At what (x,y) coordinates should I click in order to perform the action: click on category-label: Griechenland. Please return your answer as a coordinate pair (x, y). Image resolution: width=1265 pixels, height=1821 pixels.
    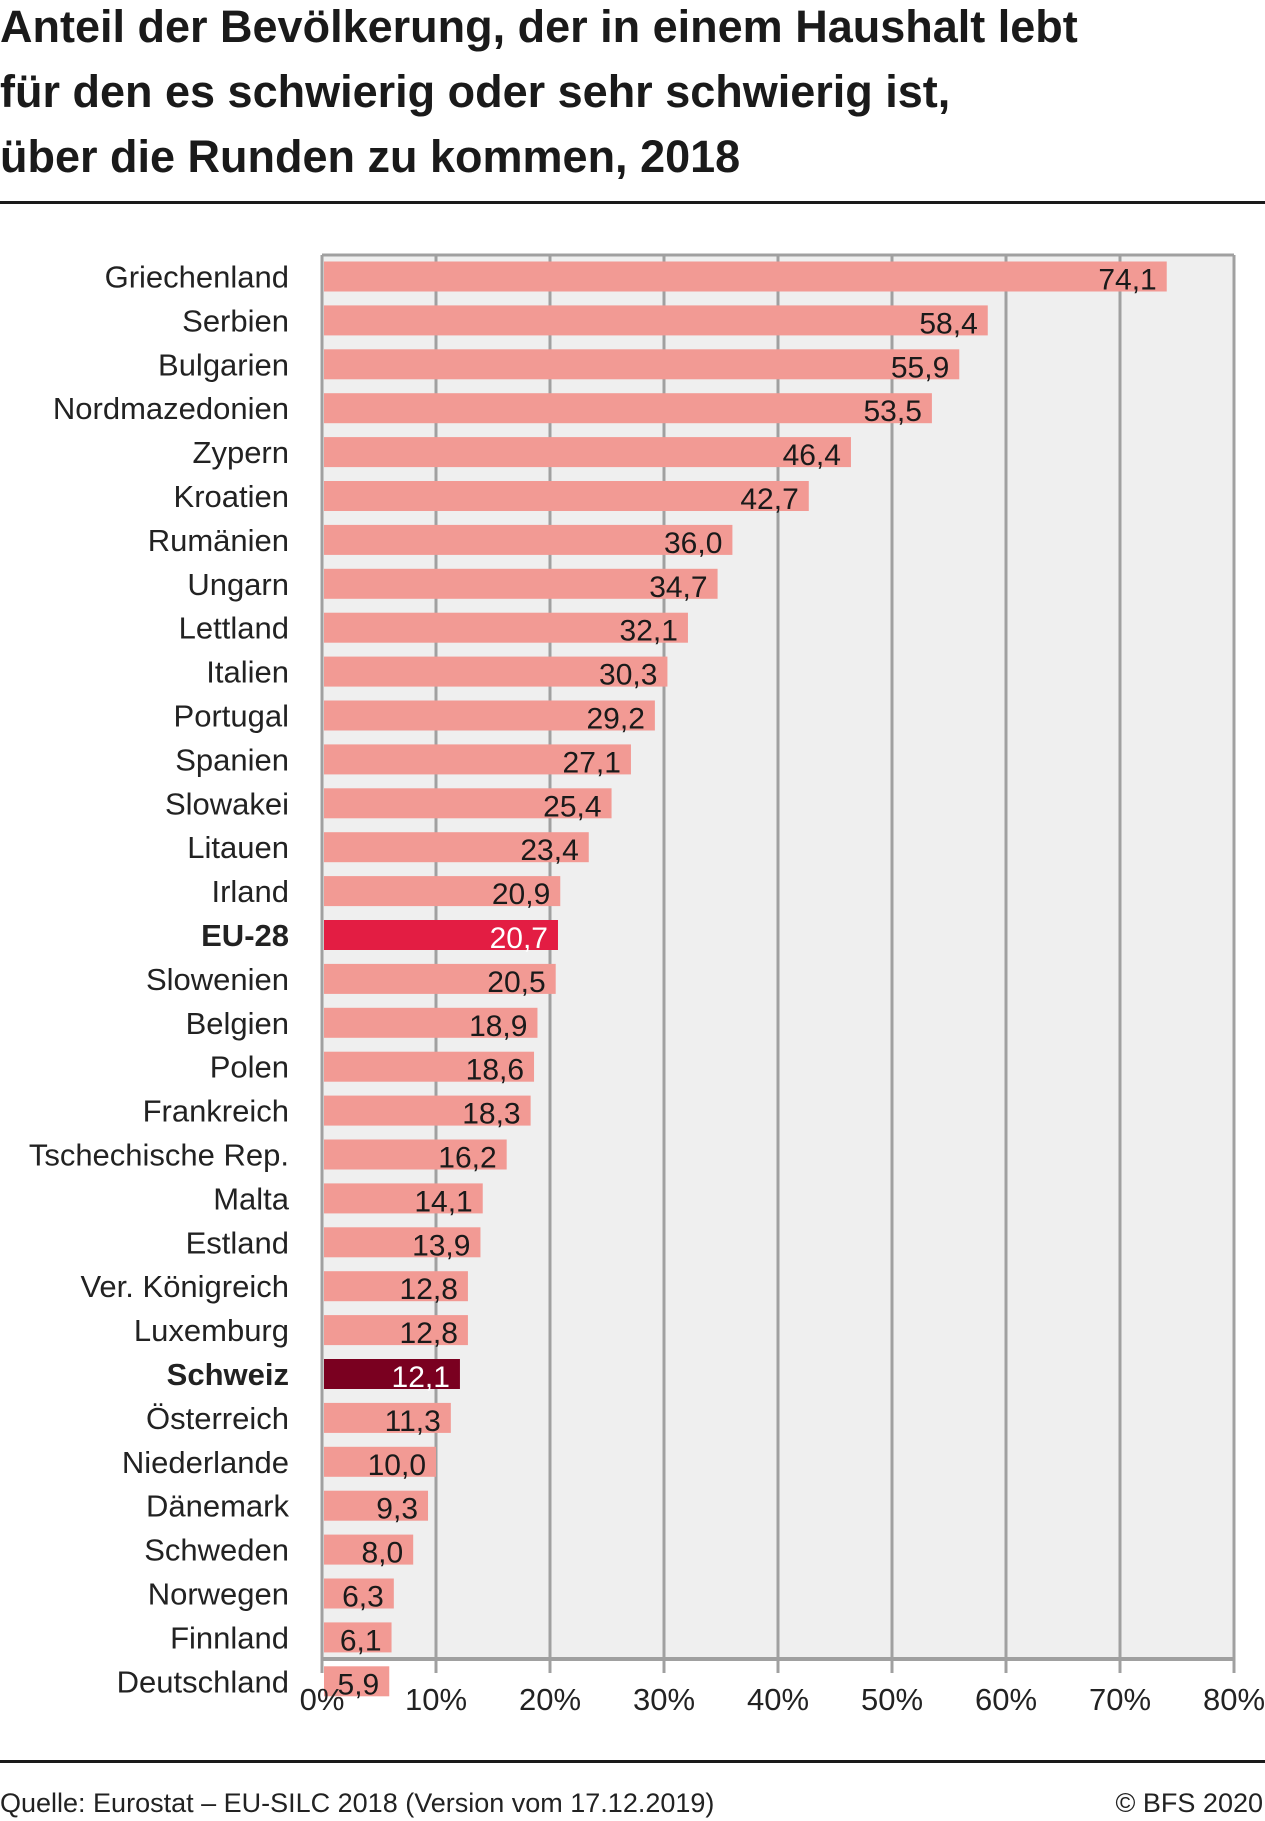
    Looking at the image, I should click on (197, 277).